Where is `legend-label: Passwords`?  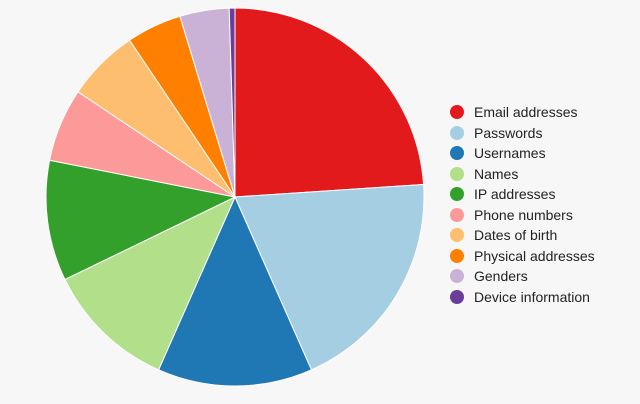 legend-label: Passwords is located at coordinates (508, 132).